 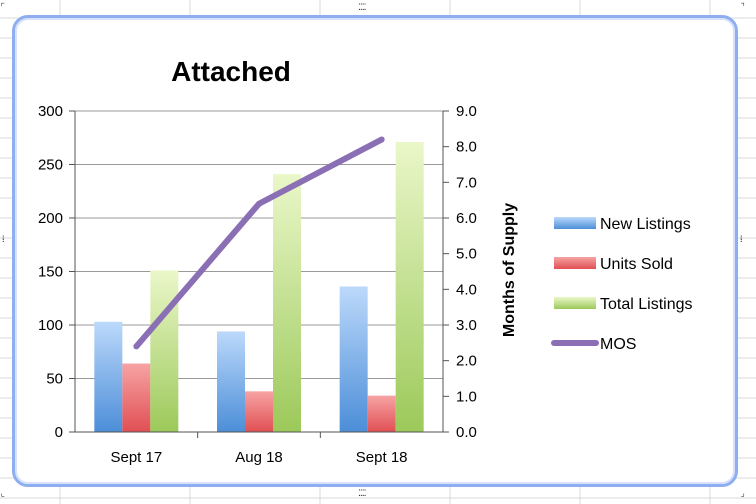 What do you see at coordinates (741, 240) in the screenshot?
I see `resize-handle-right: ⁞` at bounding box center [741, 240].